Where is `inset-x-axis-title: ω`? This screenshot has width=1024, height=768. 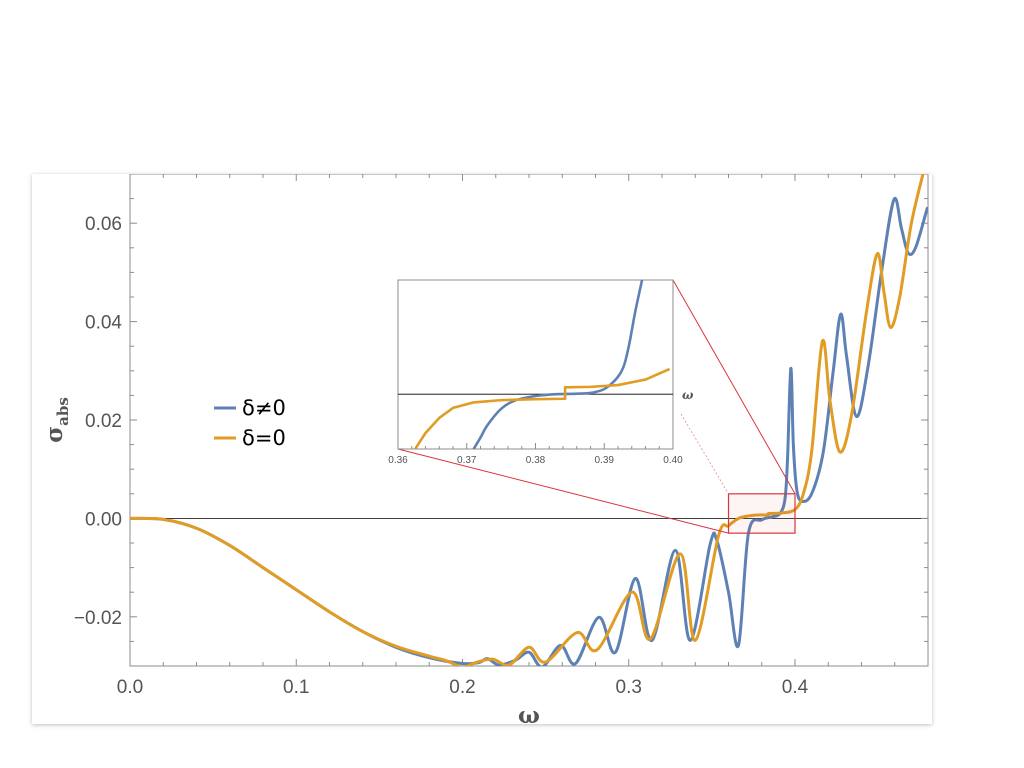 inset-x-axis-title: ω is located at coordinates (688, 395).